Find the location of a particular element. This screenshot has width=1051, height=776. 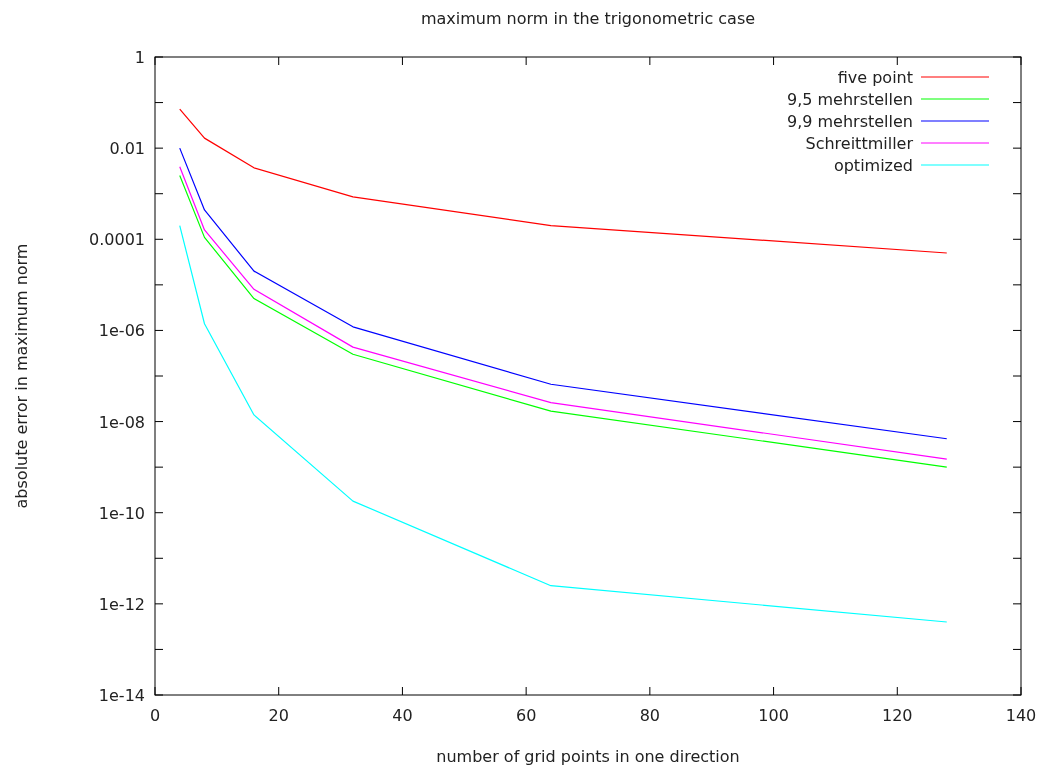

x-tick-label: 0 is located at coordinates (155, 715).